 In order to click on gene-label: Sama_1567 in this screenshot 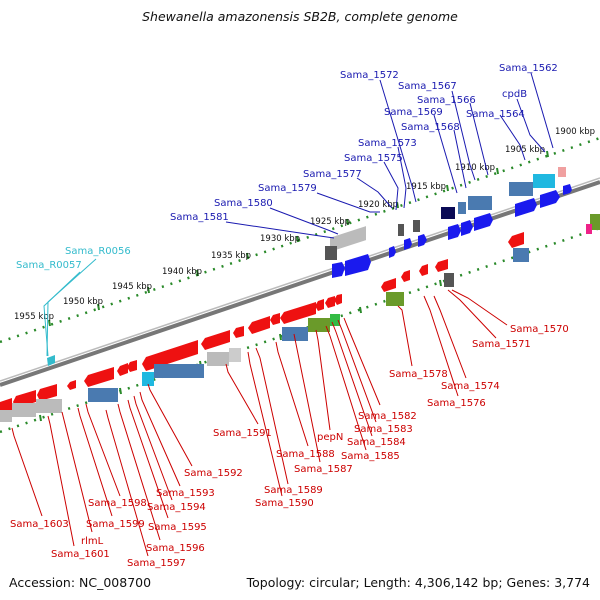, I will do `click(427, 86)`.